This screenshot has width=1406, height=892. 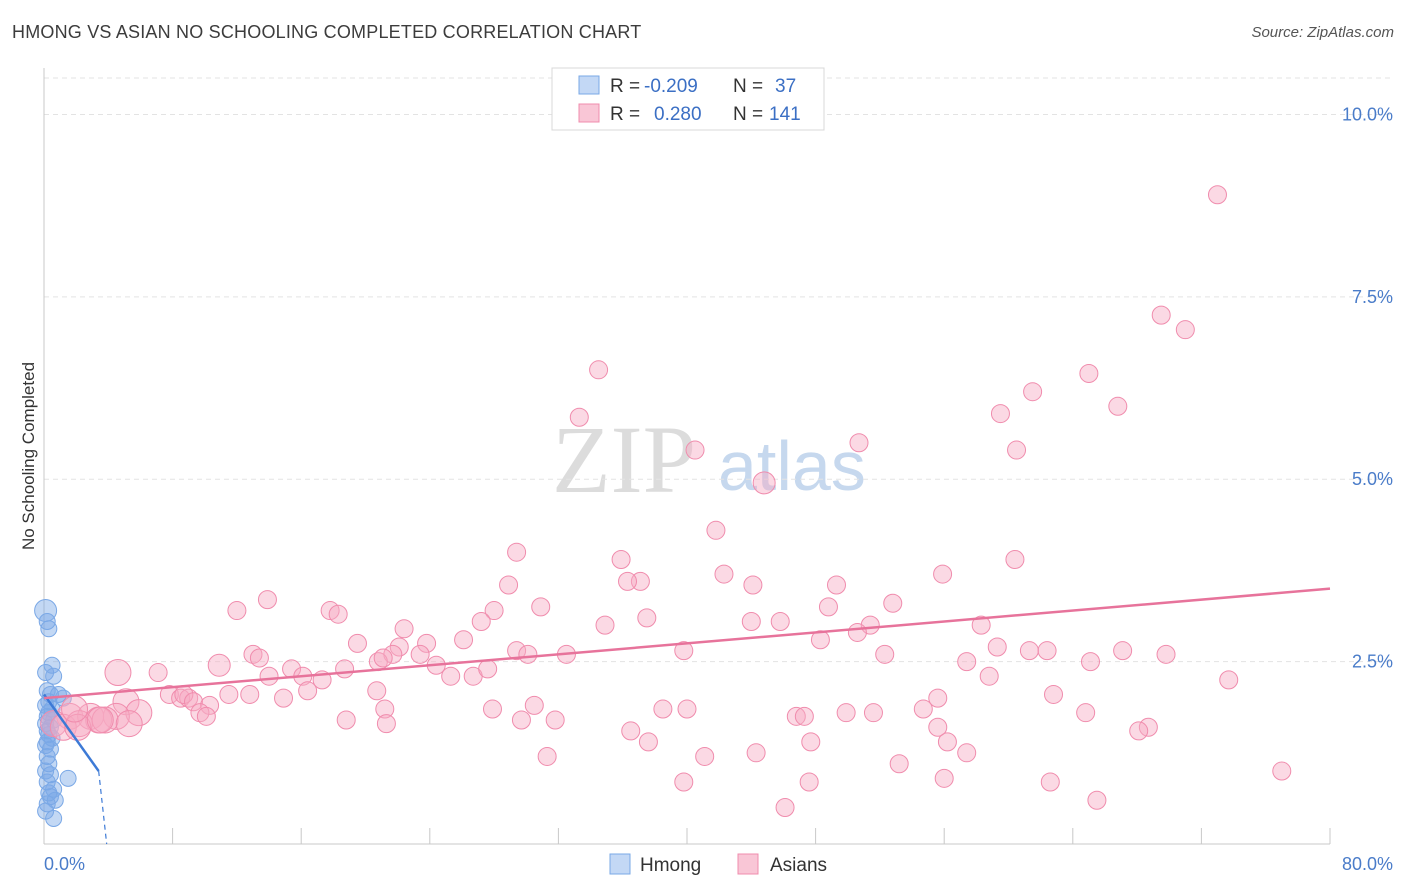 What do you see at coordinates (1367, 864) in the screenshot?
I see `x-tick-label: 80.0%` at bounding box center [1367, 864].